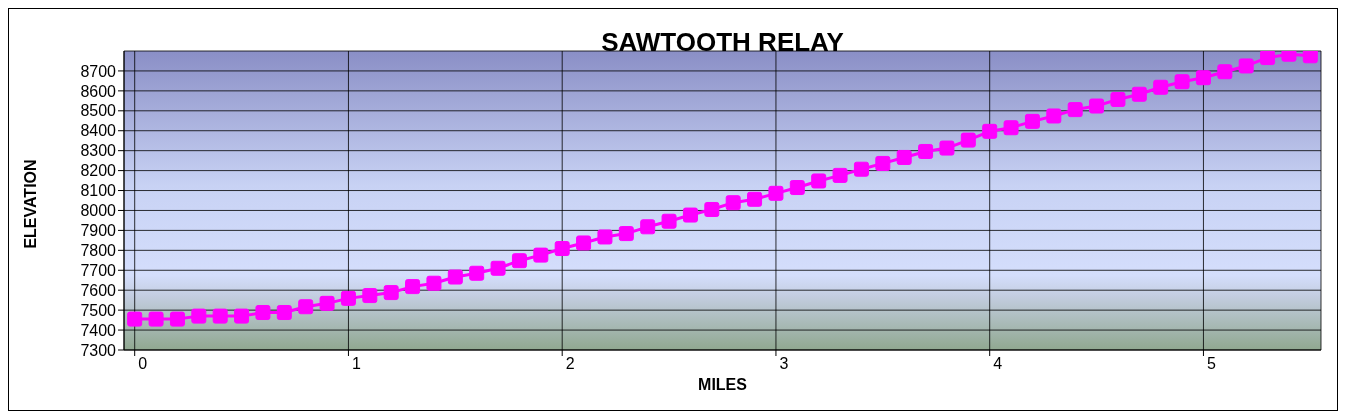 The image size is (1346, 419). I want to click on y-tick-label: 7400, so click(98, 330).